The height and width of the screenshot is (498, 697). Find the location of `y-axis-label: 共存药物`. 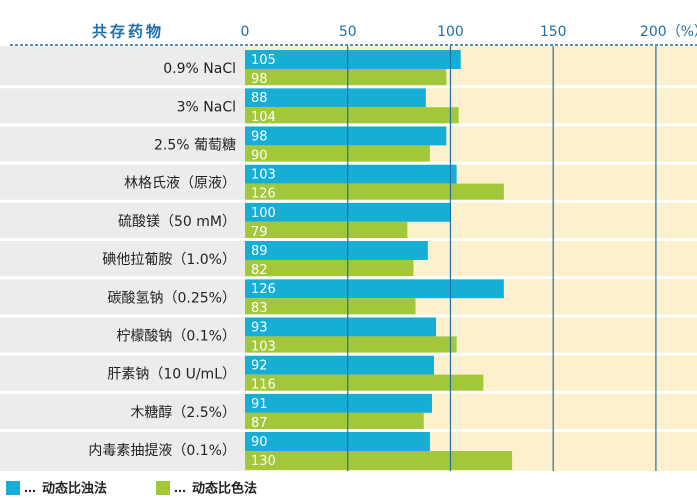

y-axis-label: 共存药物 is located at coordinates (128, 32).